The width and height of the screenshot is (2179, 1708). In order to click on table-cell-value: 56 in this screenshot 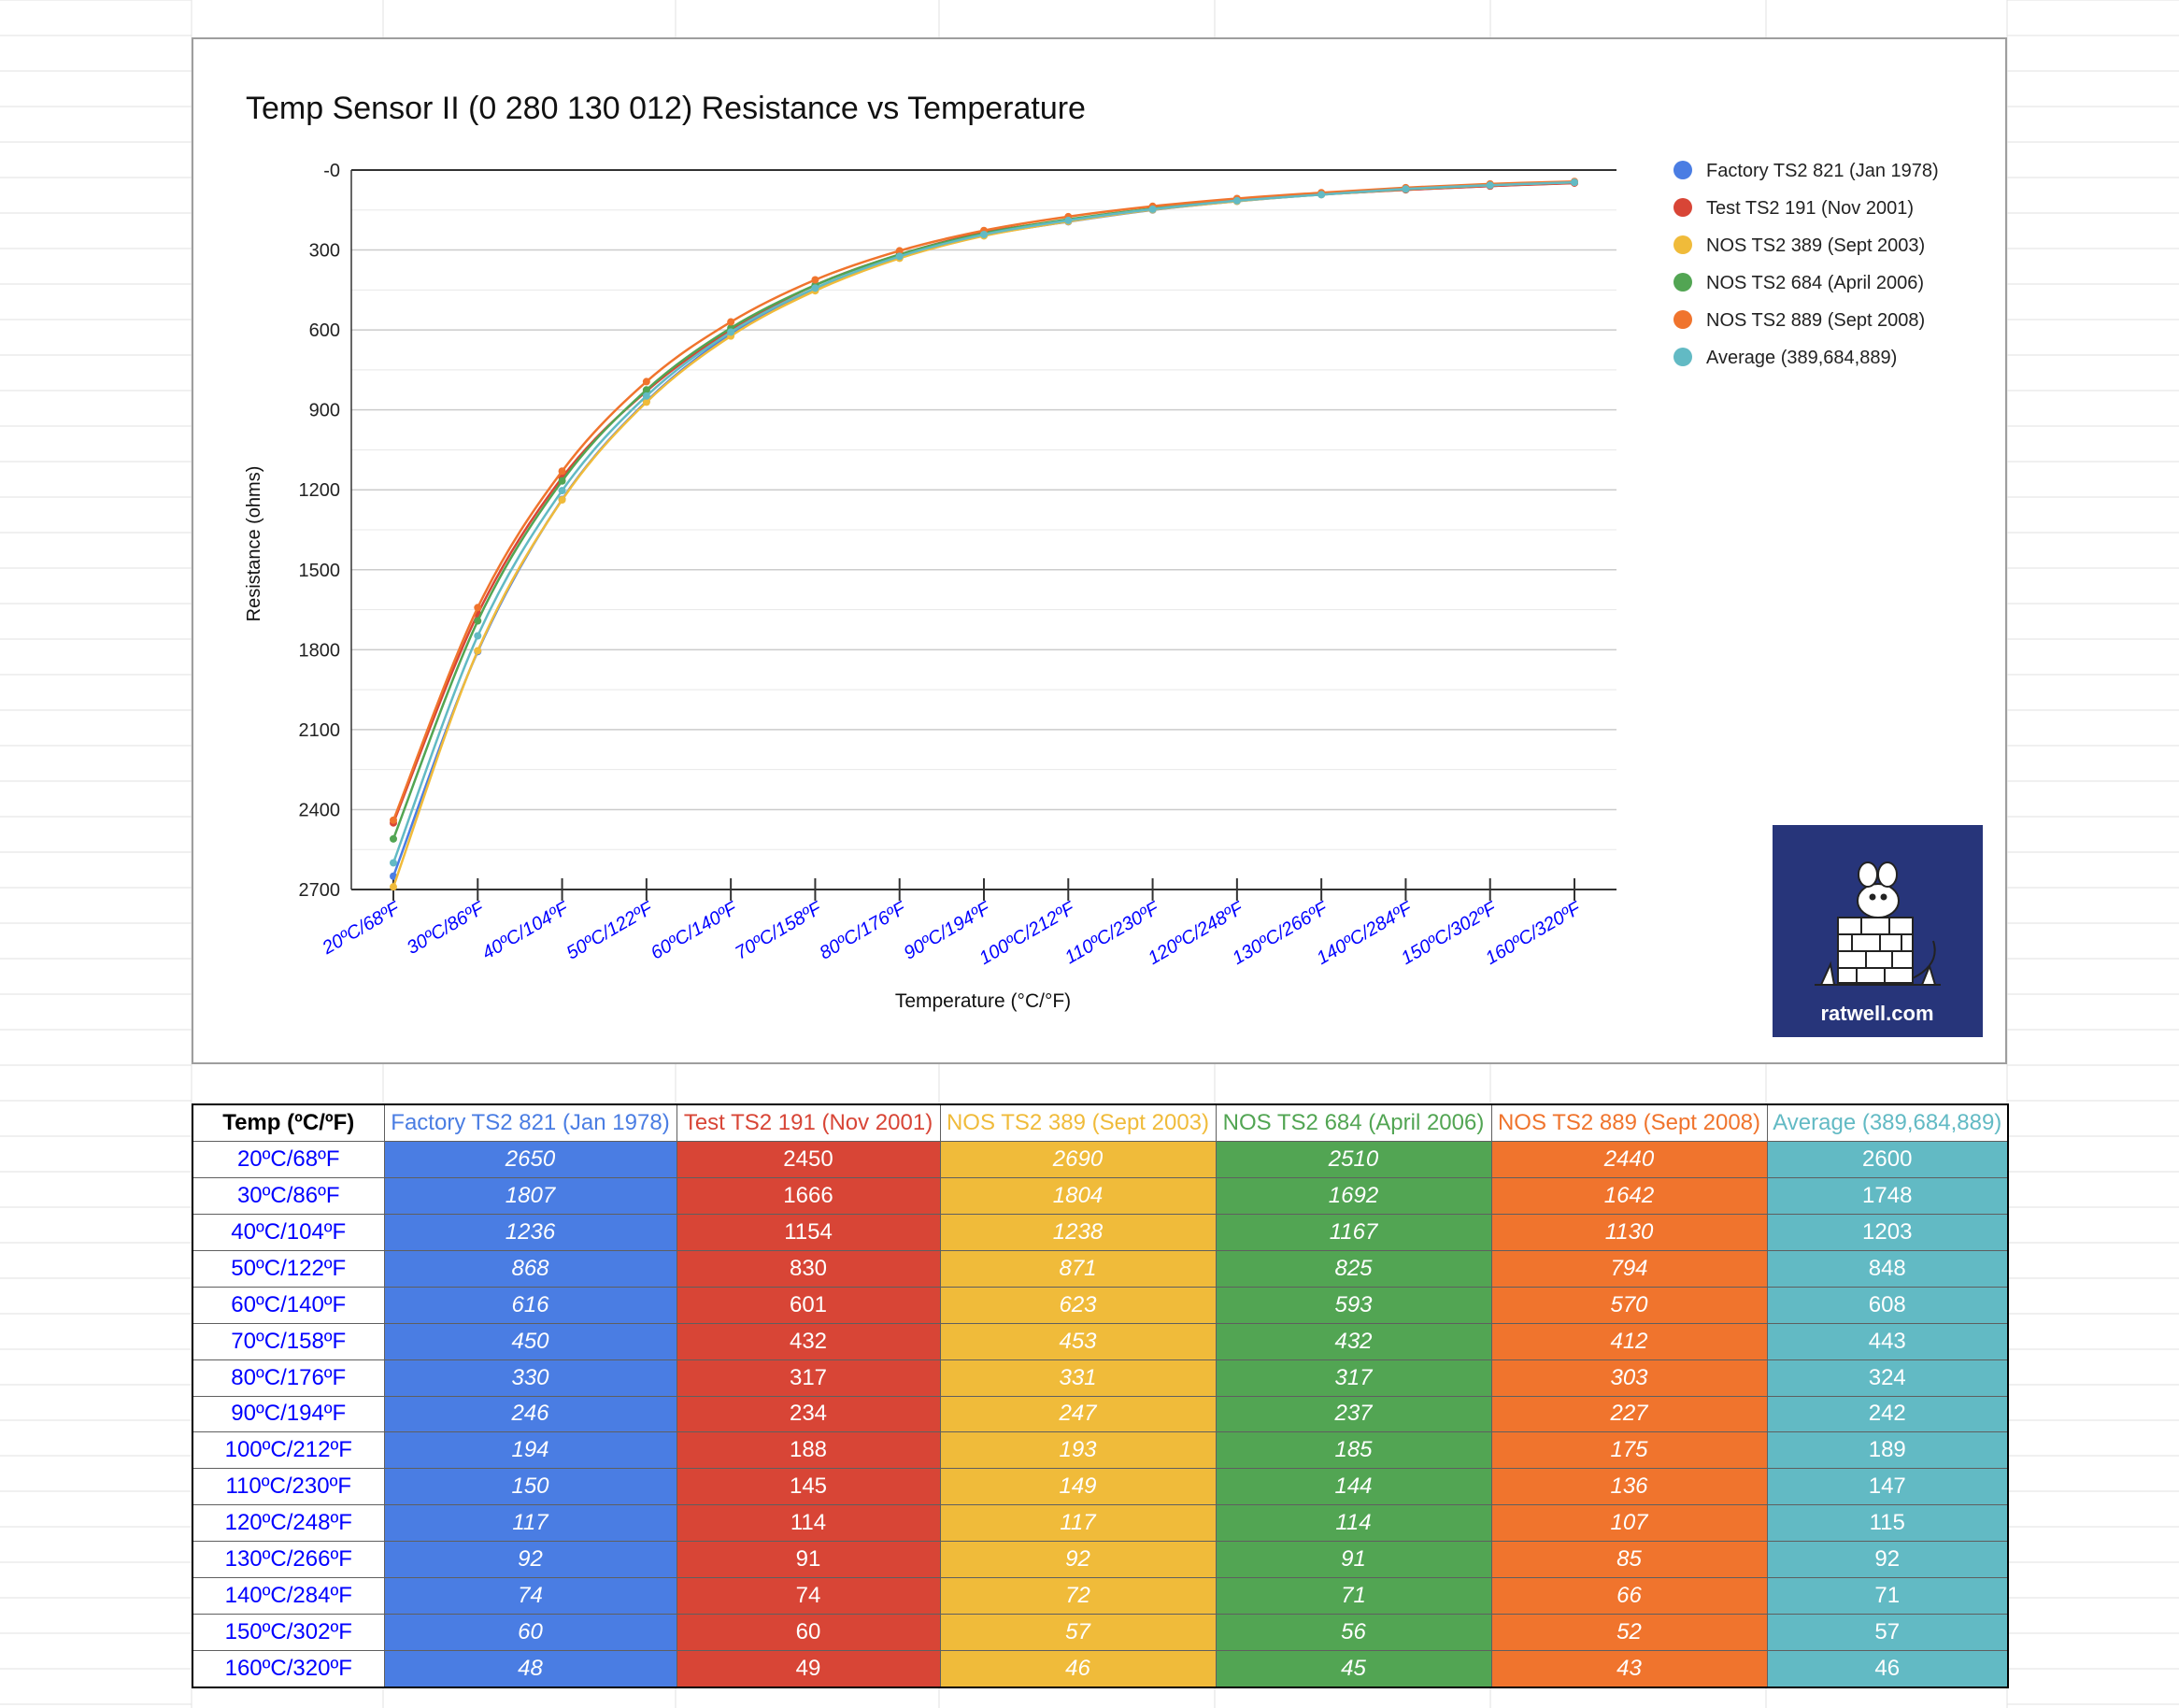, I will do `click(1353, 1633)`.